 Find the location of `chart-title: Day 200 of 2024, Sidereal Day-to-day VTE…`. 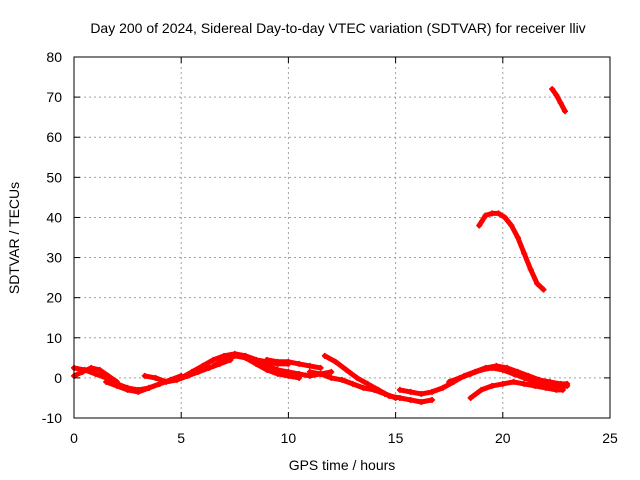

chart-title: Day 200 of 2024, Sidereal Day-to-day VTE… is located at coordinates (337, 28).